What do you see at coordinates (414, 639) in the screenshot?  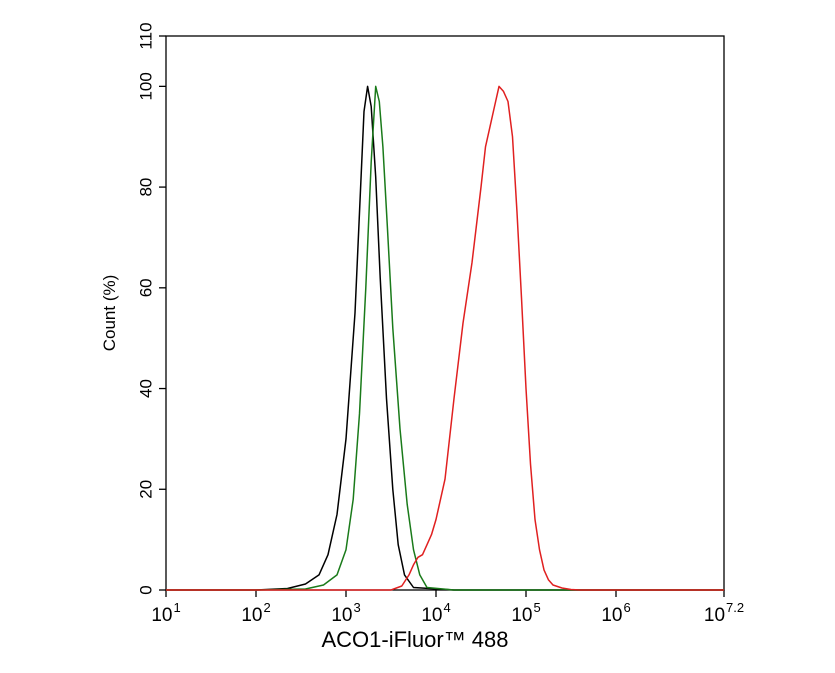 I see `x-axis-title: ACO1-iFluor™ 488` at bounding box center [414, 639].